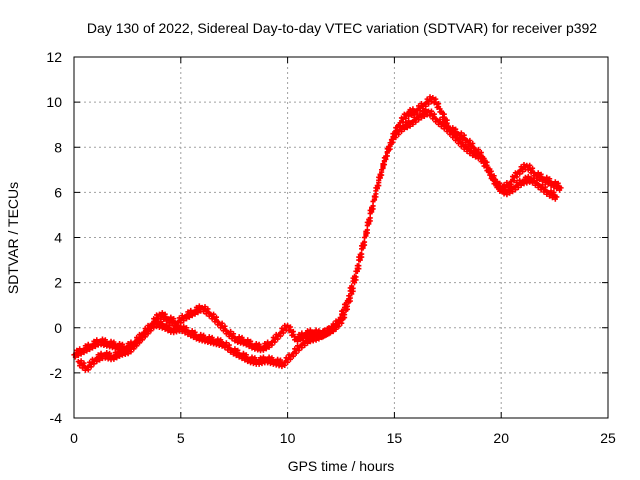  I want to click on y-tick-label: -2, so click(56, 373).